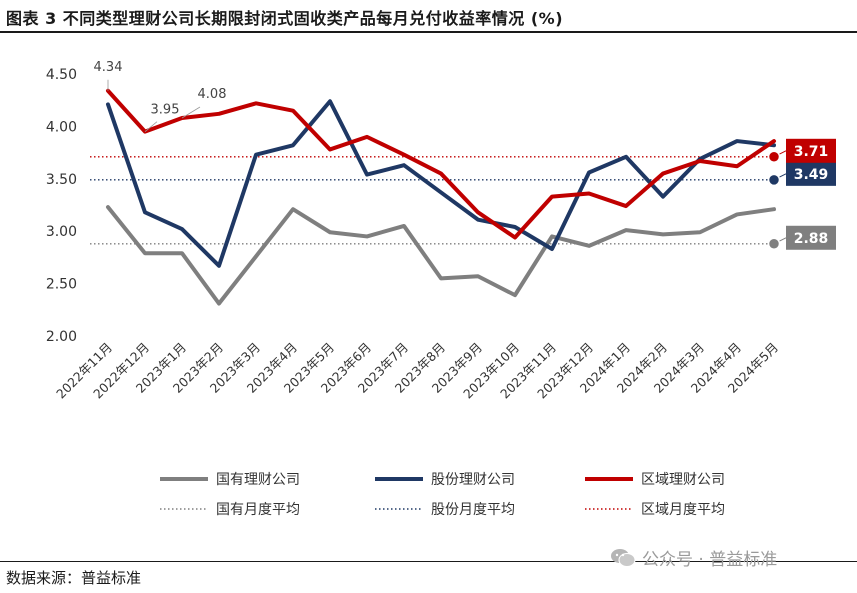  What do you see at coordinates (285, 18) in the screenshot?
I see `chart-title: 图表 3 不同类型理财公司长期限封闭式固收类产品每月兑付收益率情况 (%)` at bounding box center [285, 18].